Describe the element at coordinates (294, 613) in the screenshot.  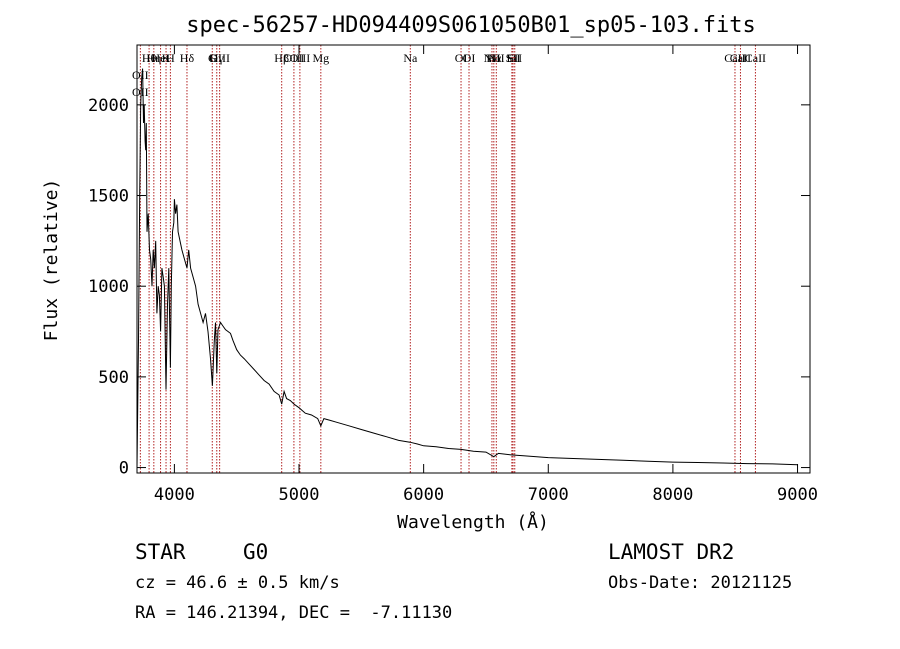
I see `coordinates-label: RA = 146.21394, DEC = -7.11130` at that location.